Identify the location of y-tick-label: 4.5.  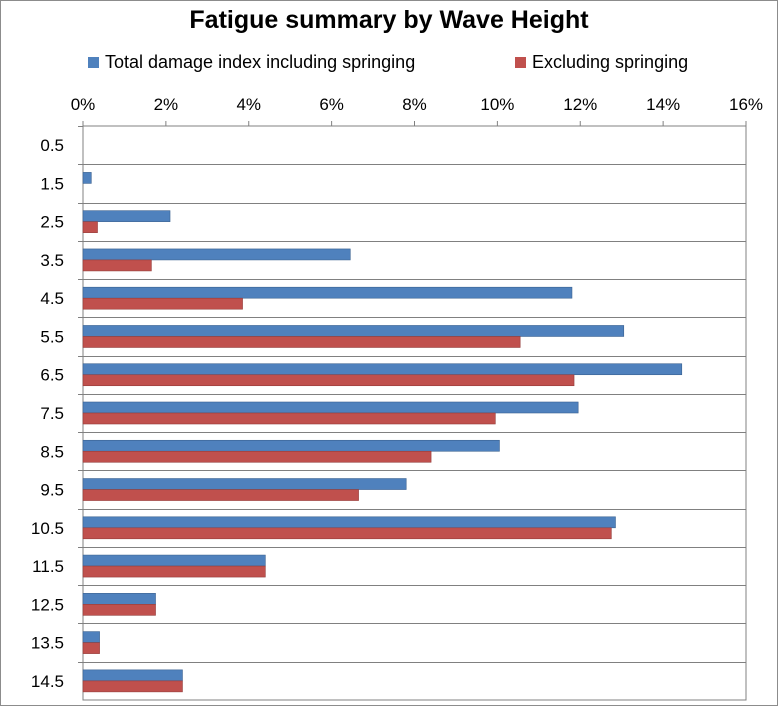
(52, 298).